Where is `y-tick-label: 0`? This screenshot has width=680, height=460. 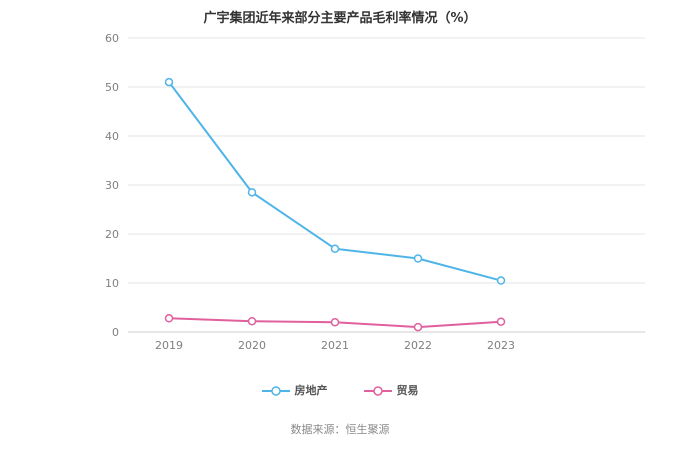 y-tick-label: 0 is located at coordinates (115, 332).